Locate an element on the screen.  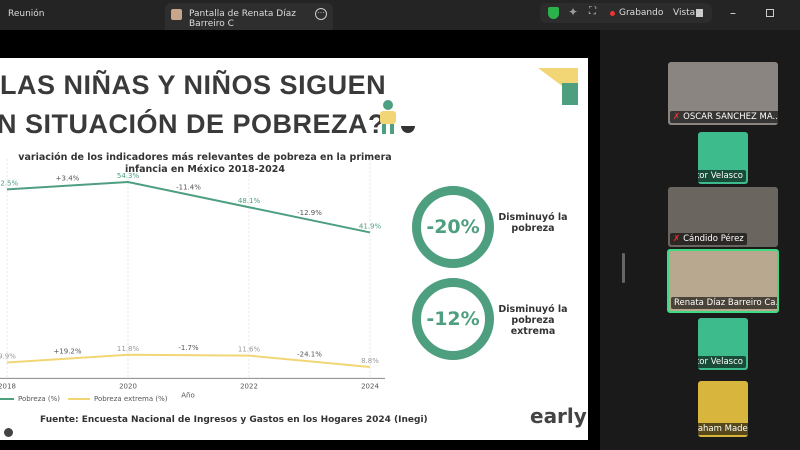
meeting-title: Reunión is located at coordinates (26, 14).